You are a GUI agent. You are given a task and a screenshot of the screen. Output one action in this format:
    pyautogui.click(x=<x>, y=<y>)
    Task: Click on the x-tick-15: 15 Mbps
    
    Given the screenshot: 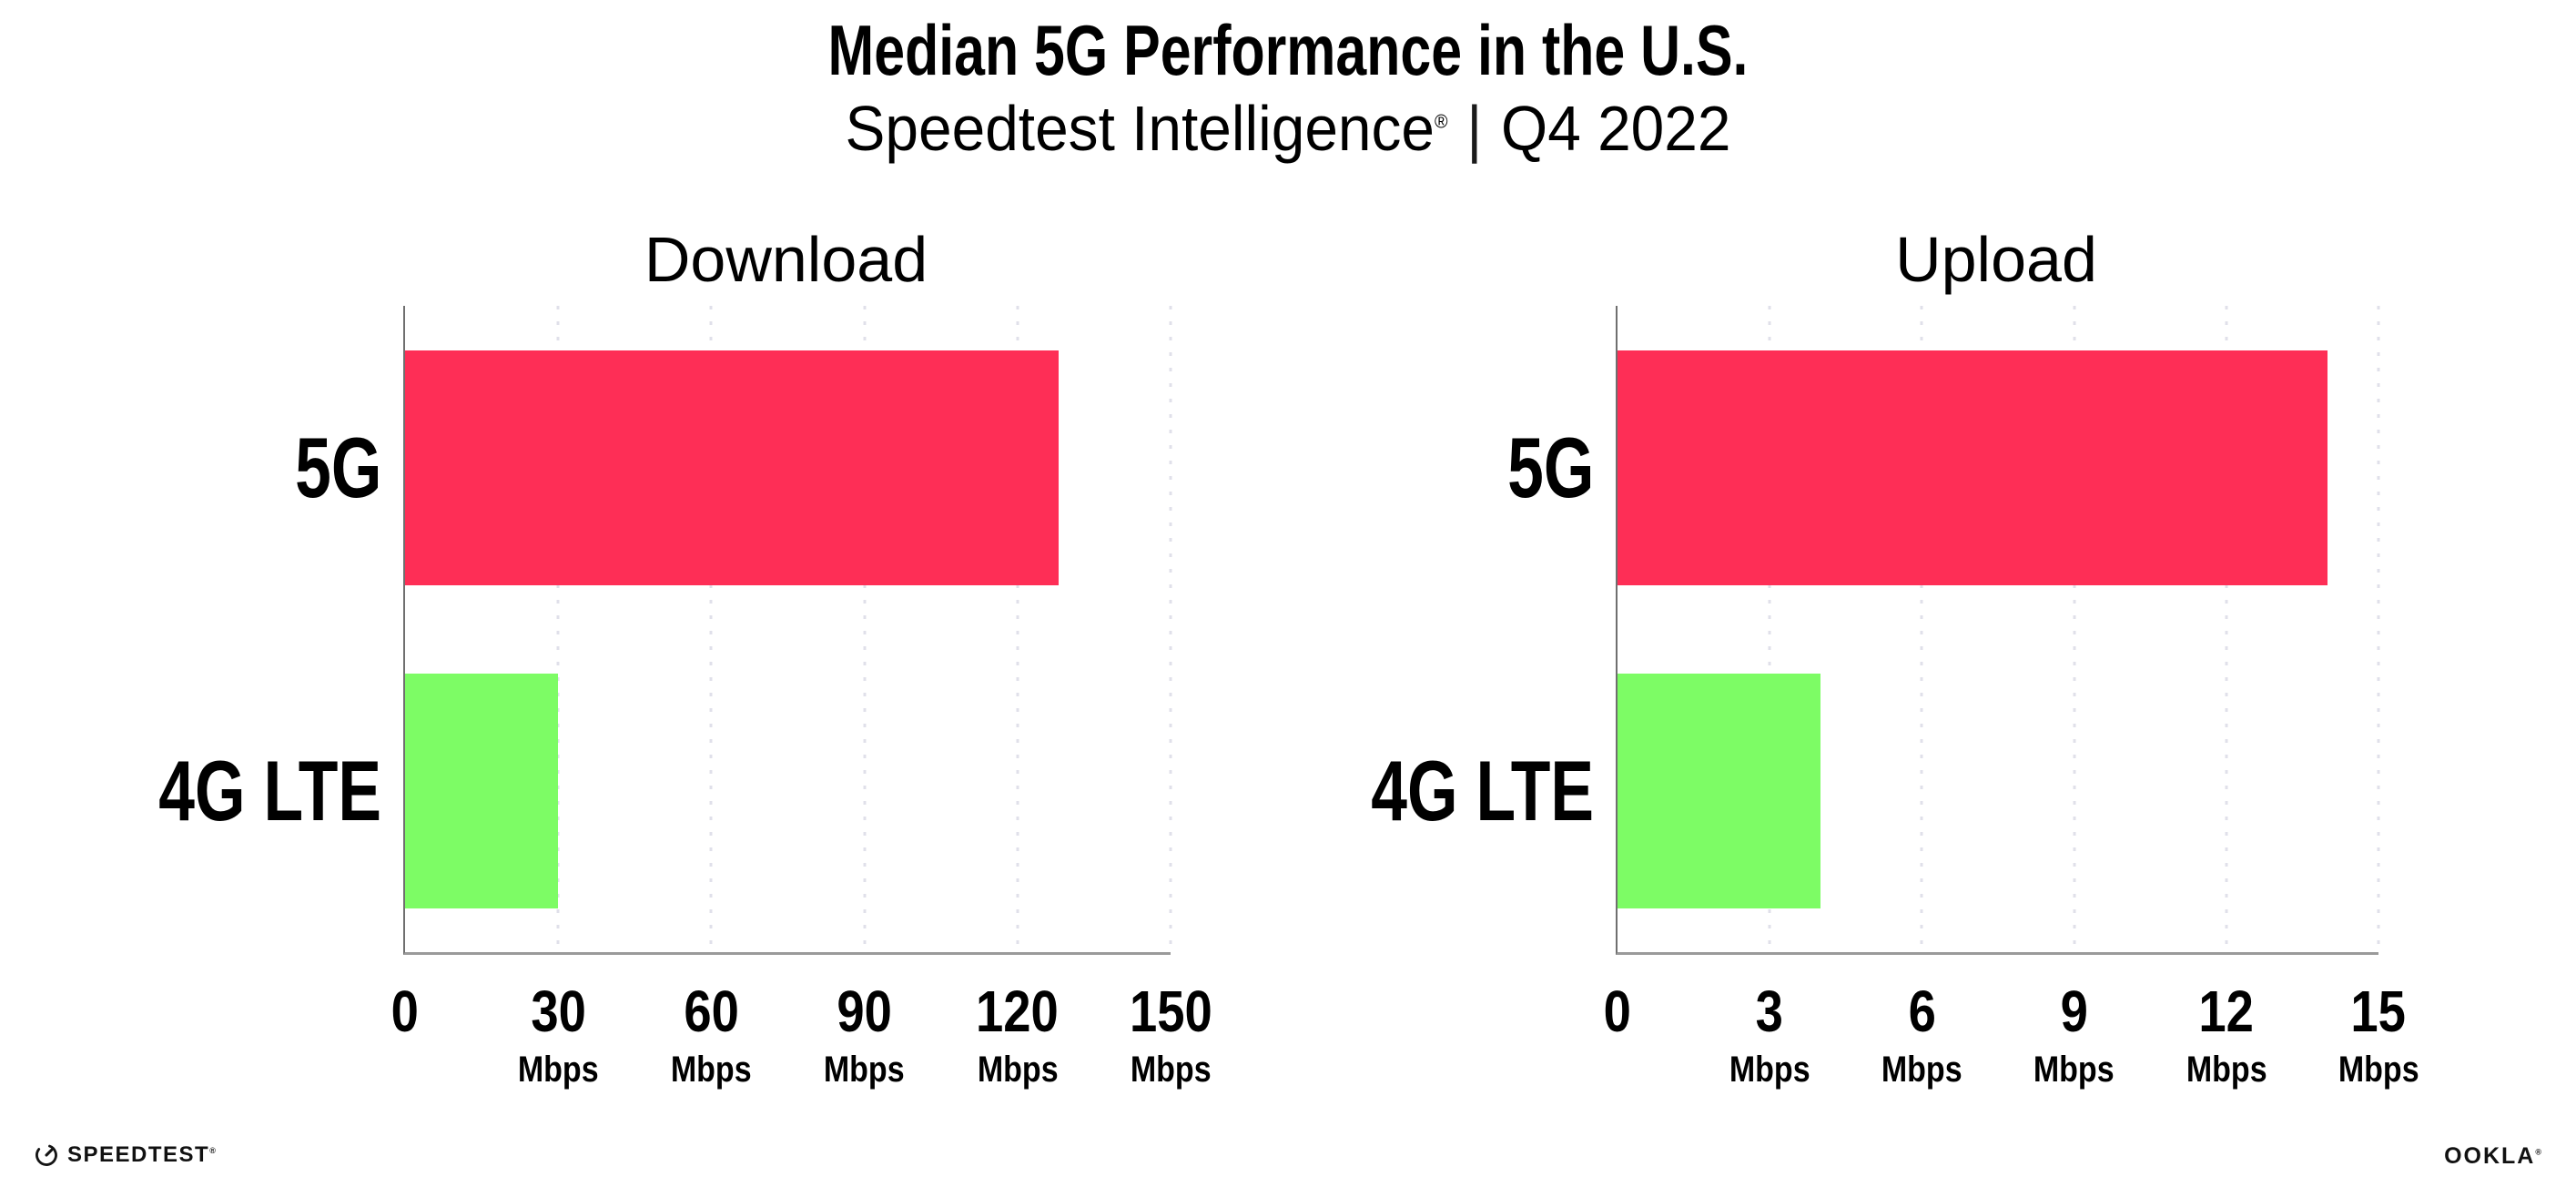 What is the action you would take?
    pyautogui.click(x=2378, y=1035)
    